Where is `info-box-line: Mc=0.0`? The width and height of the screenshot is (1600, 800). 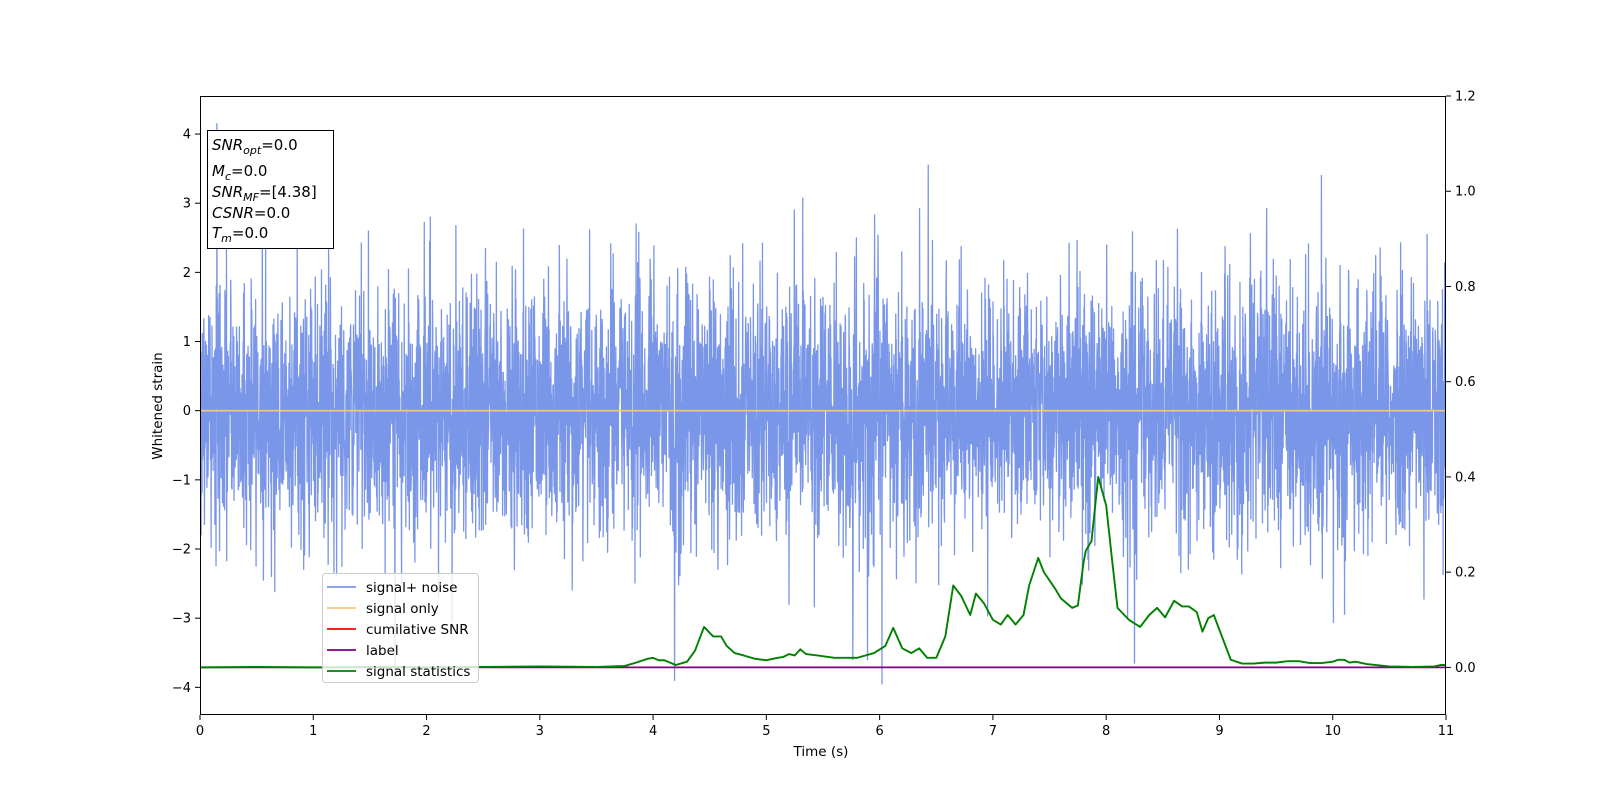
info-box-line: Mc=0.0 is located at coordinates (239, 172).